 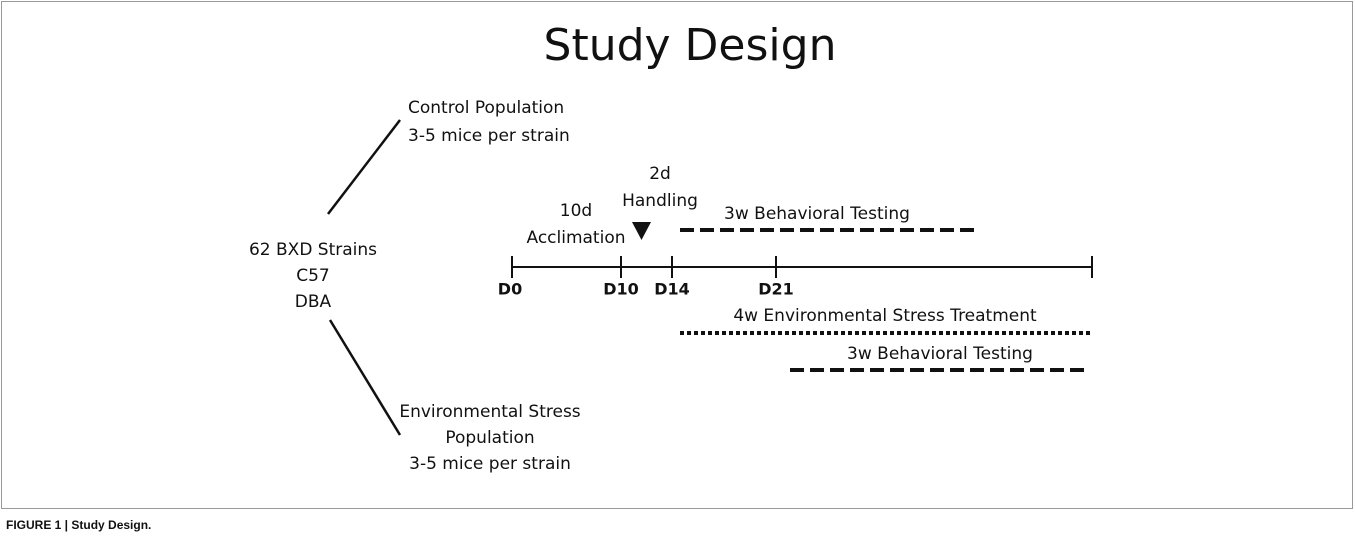 I want to click on day-label: D21, so click(x=776, y=289).